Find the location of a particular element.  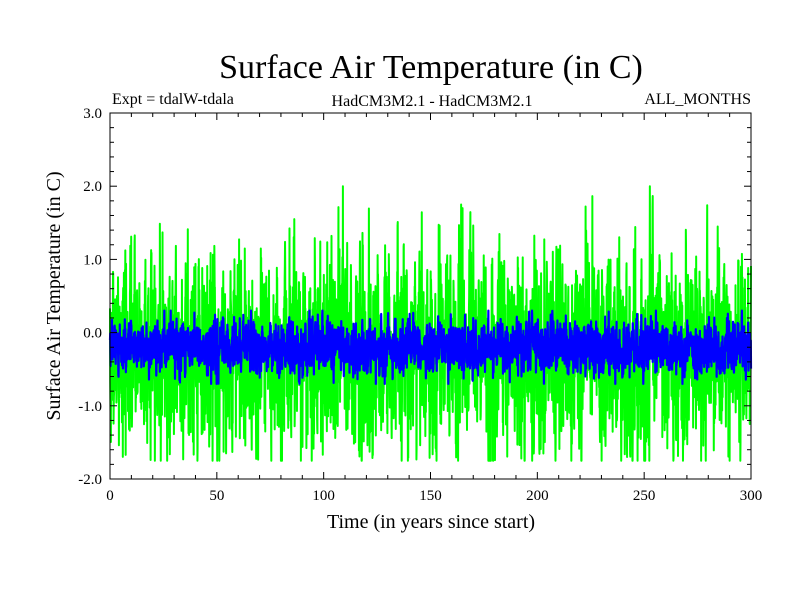

y-tick-label: -1.0 is located at coordinates (90, 407).